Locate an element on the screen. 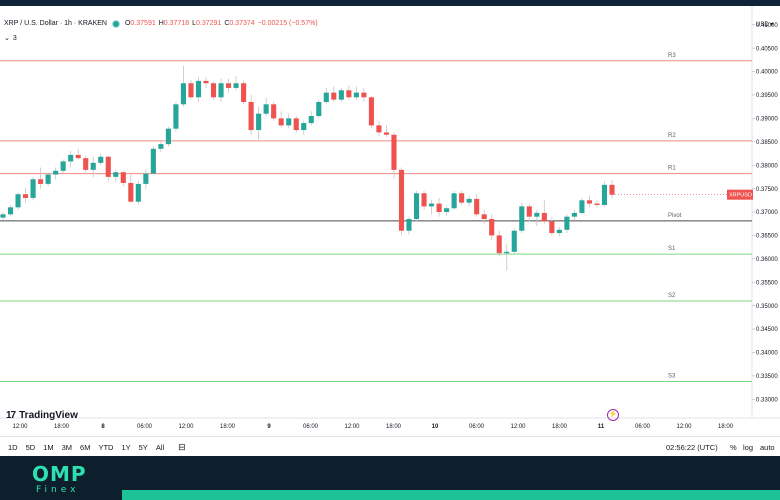  range-button: 1M is located at coordinates (48, 447).